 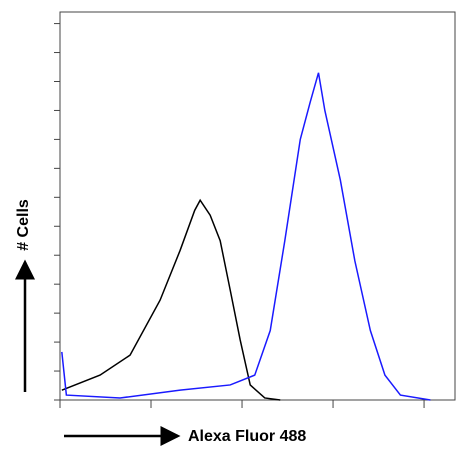 I want to click on x-axis-label: Alexa Fluor 488, so click(x=247, y=436).